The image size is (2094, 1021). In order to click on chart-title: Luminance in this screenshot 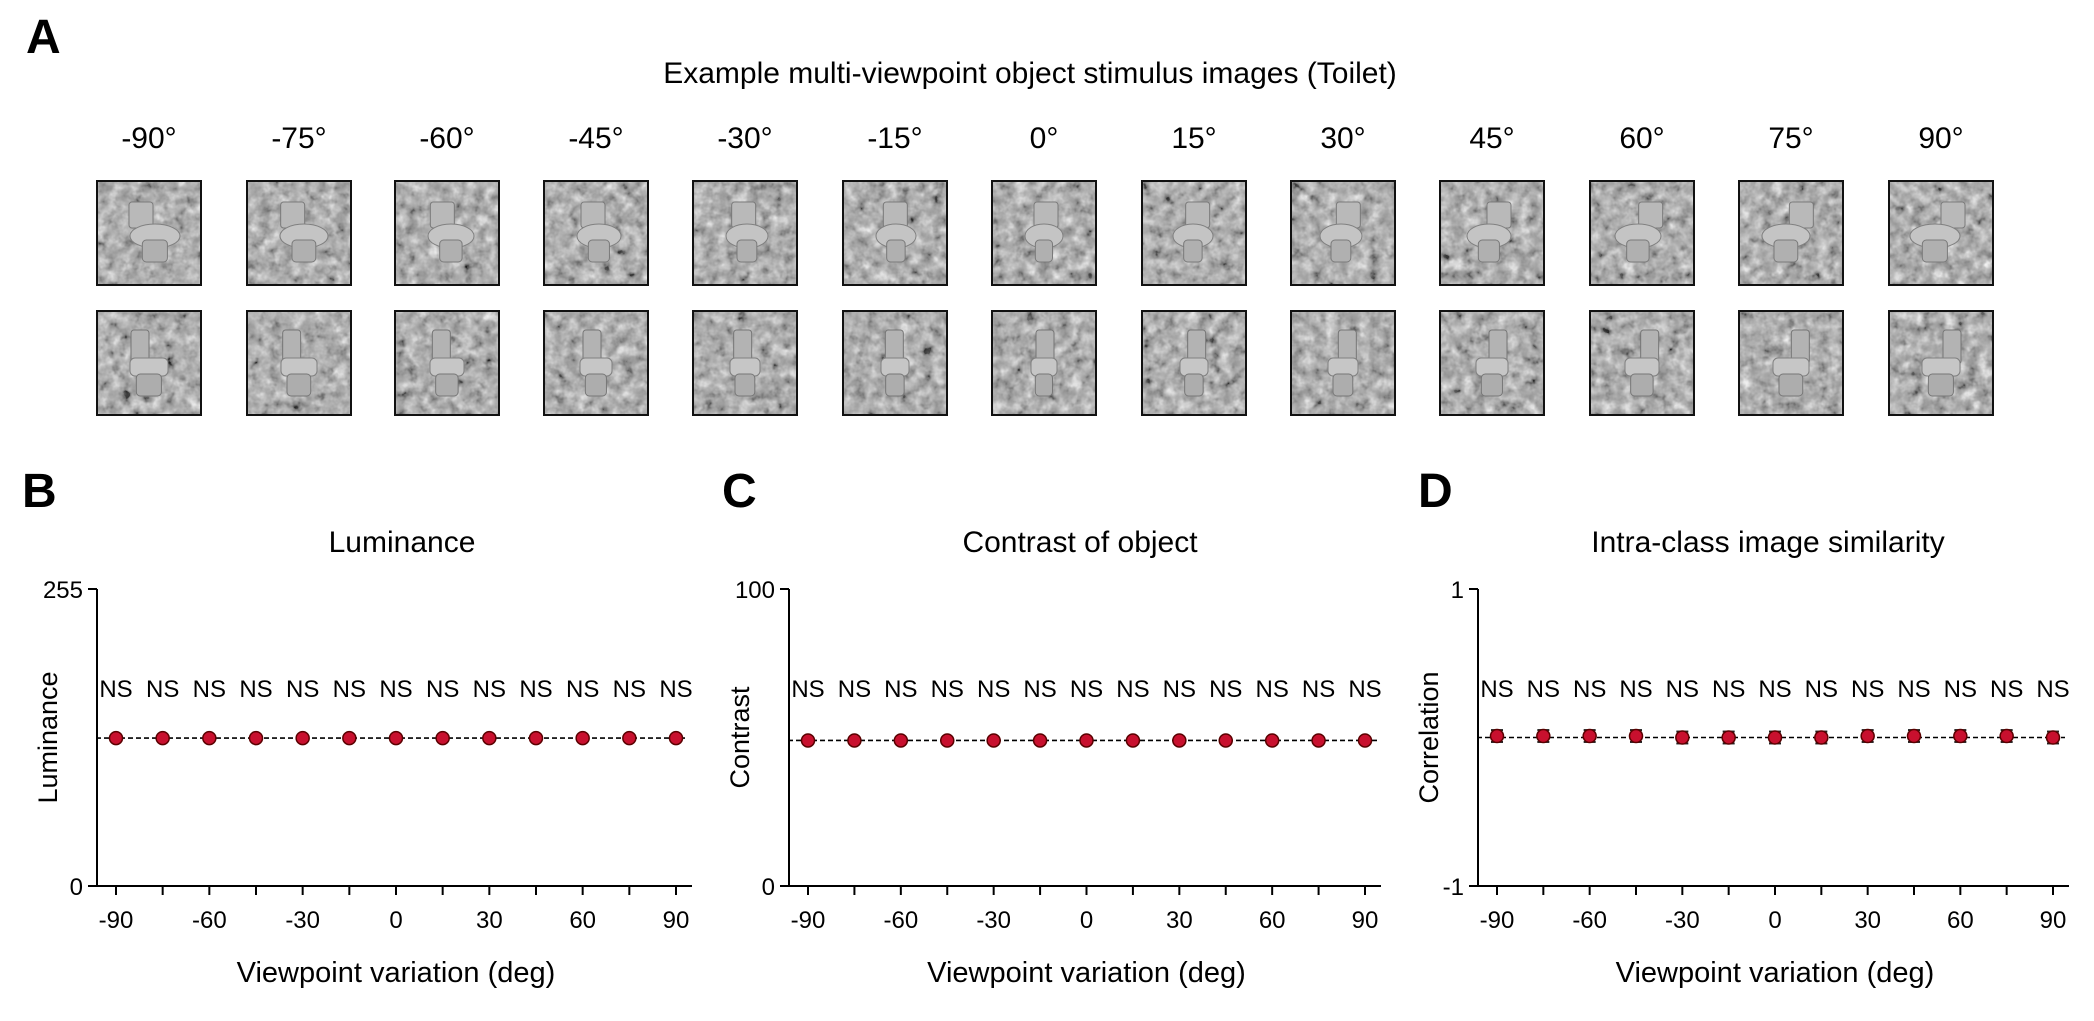, I will do `click(402, 542)`.